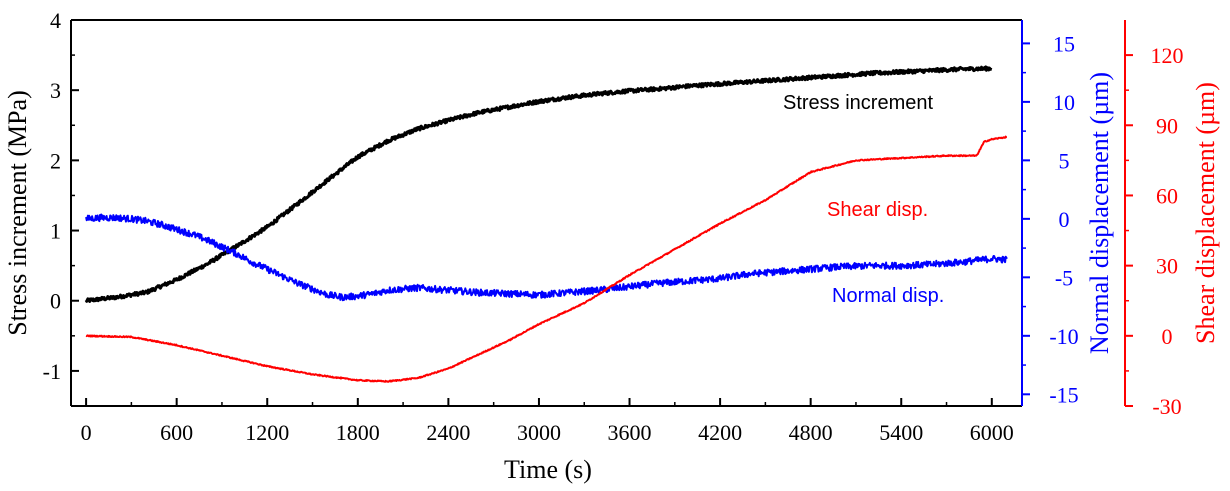  I want to click on left-axis-title: Stress increment (MPa), so click(17, 213).